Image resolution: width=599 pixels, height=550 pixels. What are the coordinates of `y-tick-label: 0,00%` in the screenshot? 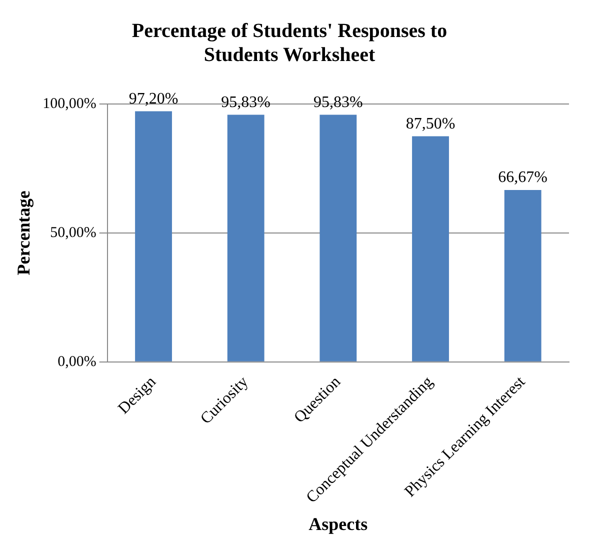 It's located at (77, 362).